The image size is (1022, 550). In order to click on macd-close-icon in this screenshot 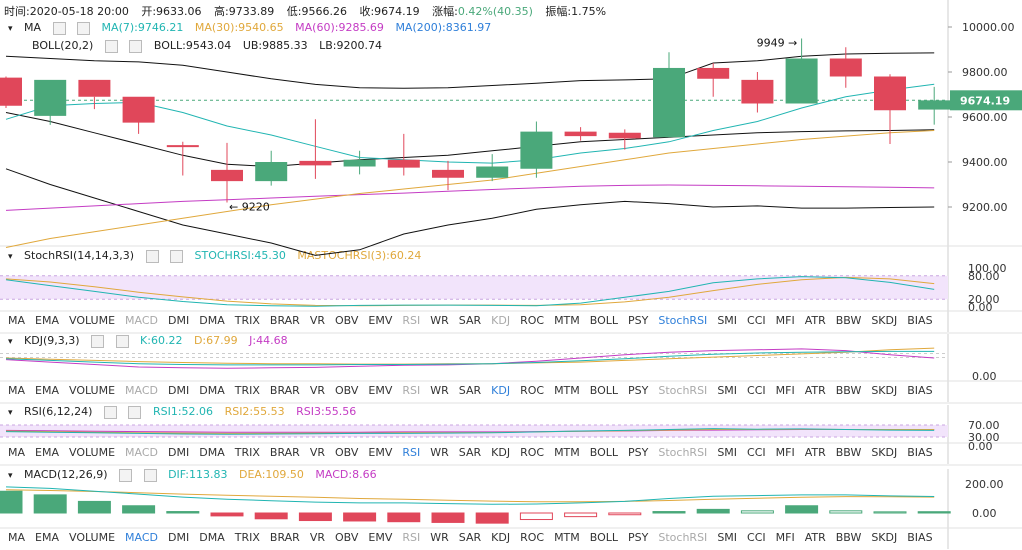, I will do `click(150, 475)`.